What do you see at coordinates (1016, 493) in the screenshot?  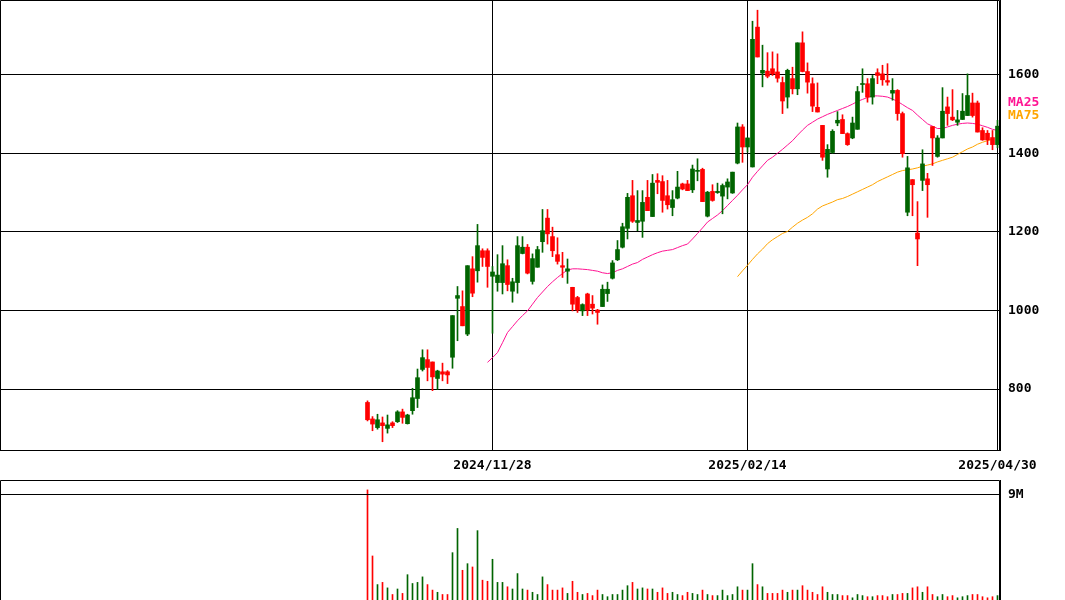 I see `ref-line-label: 9M` at bounding box center [1016, 493].